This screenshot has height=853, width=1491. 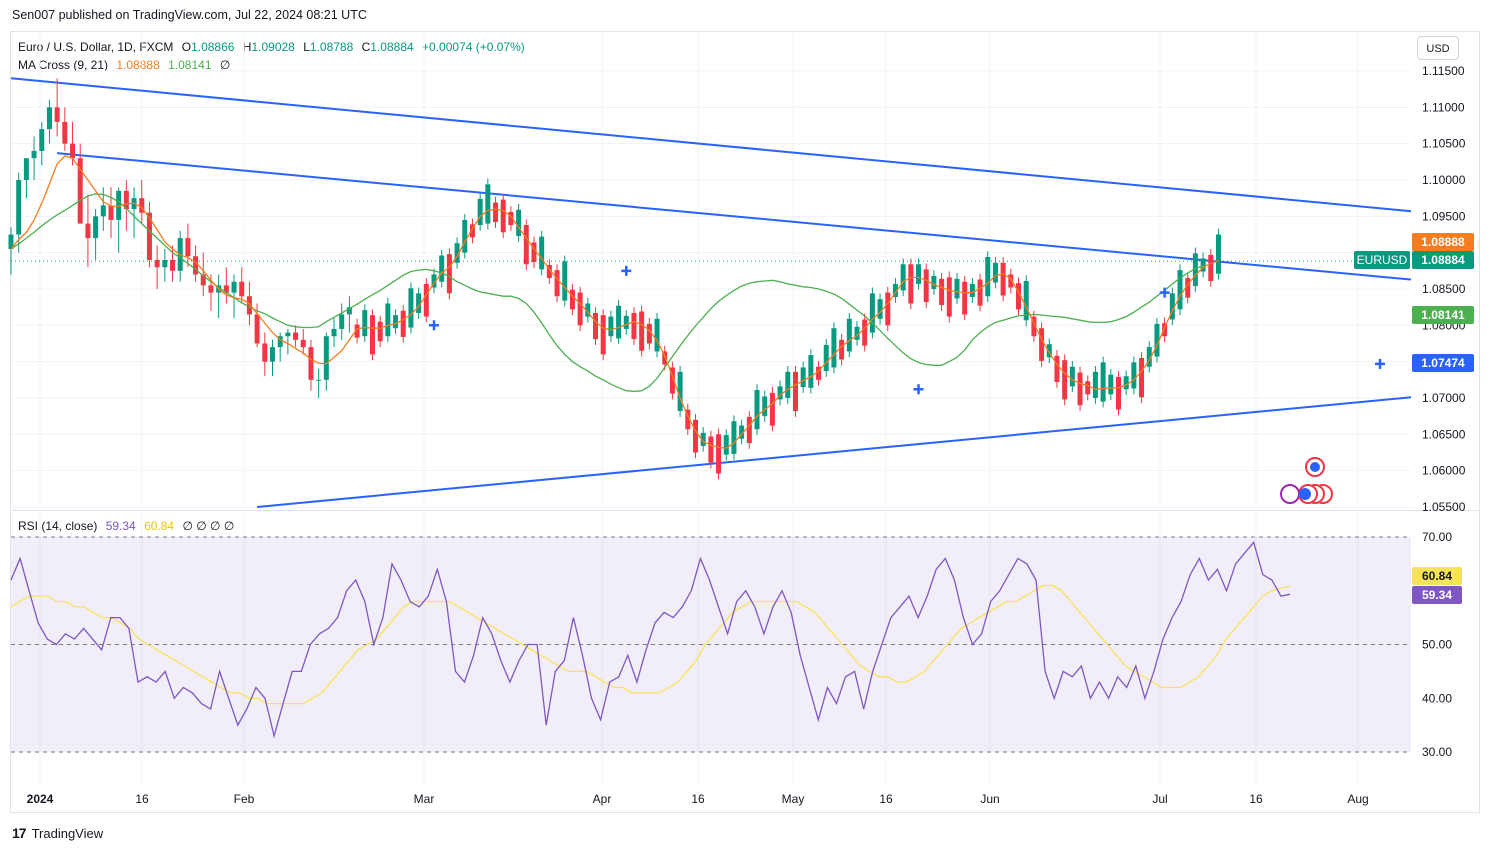 I want to click on ohlc-low: L1.08788, so click(x=328, y=47).